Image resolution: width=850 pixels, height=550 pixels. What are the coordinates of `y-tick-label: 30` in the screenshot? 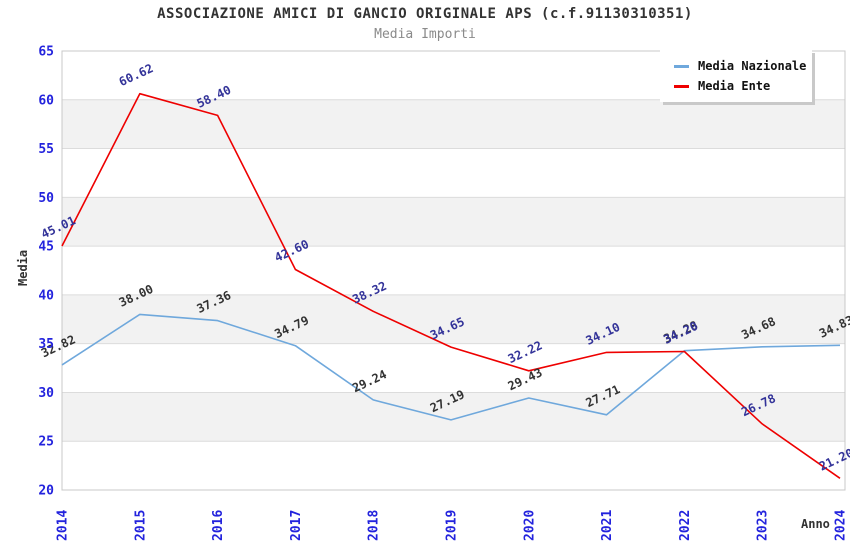 It's located at (46, 393).